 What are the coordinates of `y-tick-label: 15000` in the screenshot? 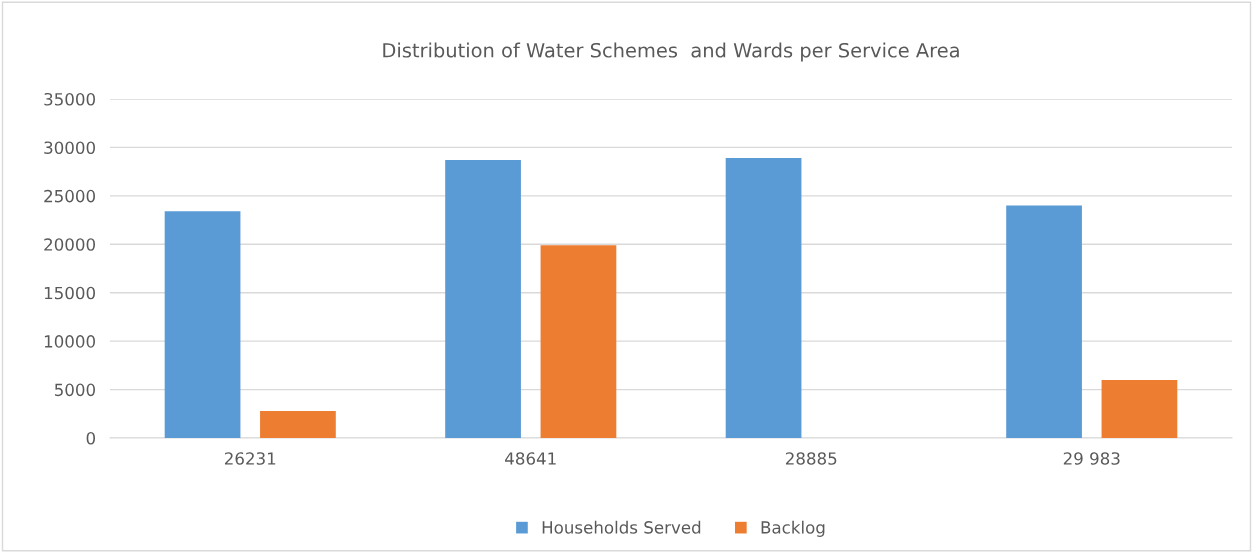 It's located at (69, 293).